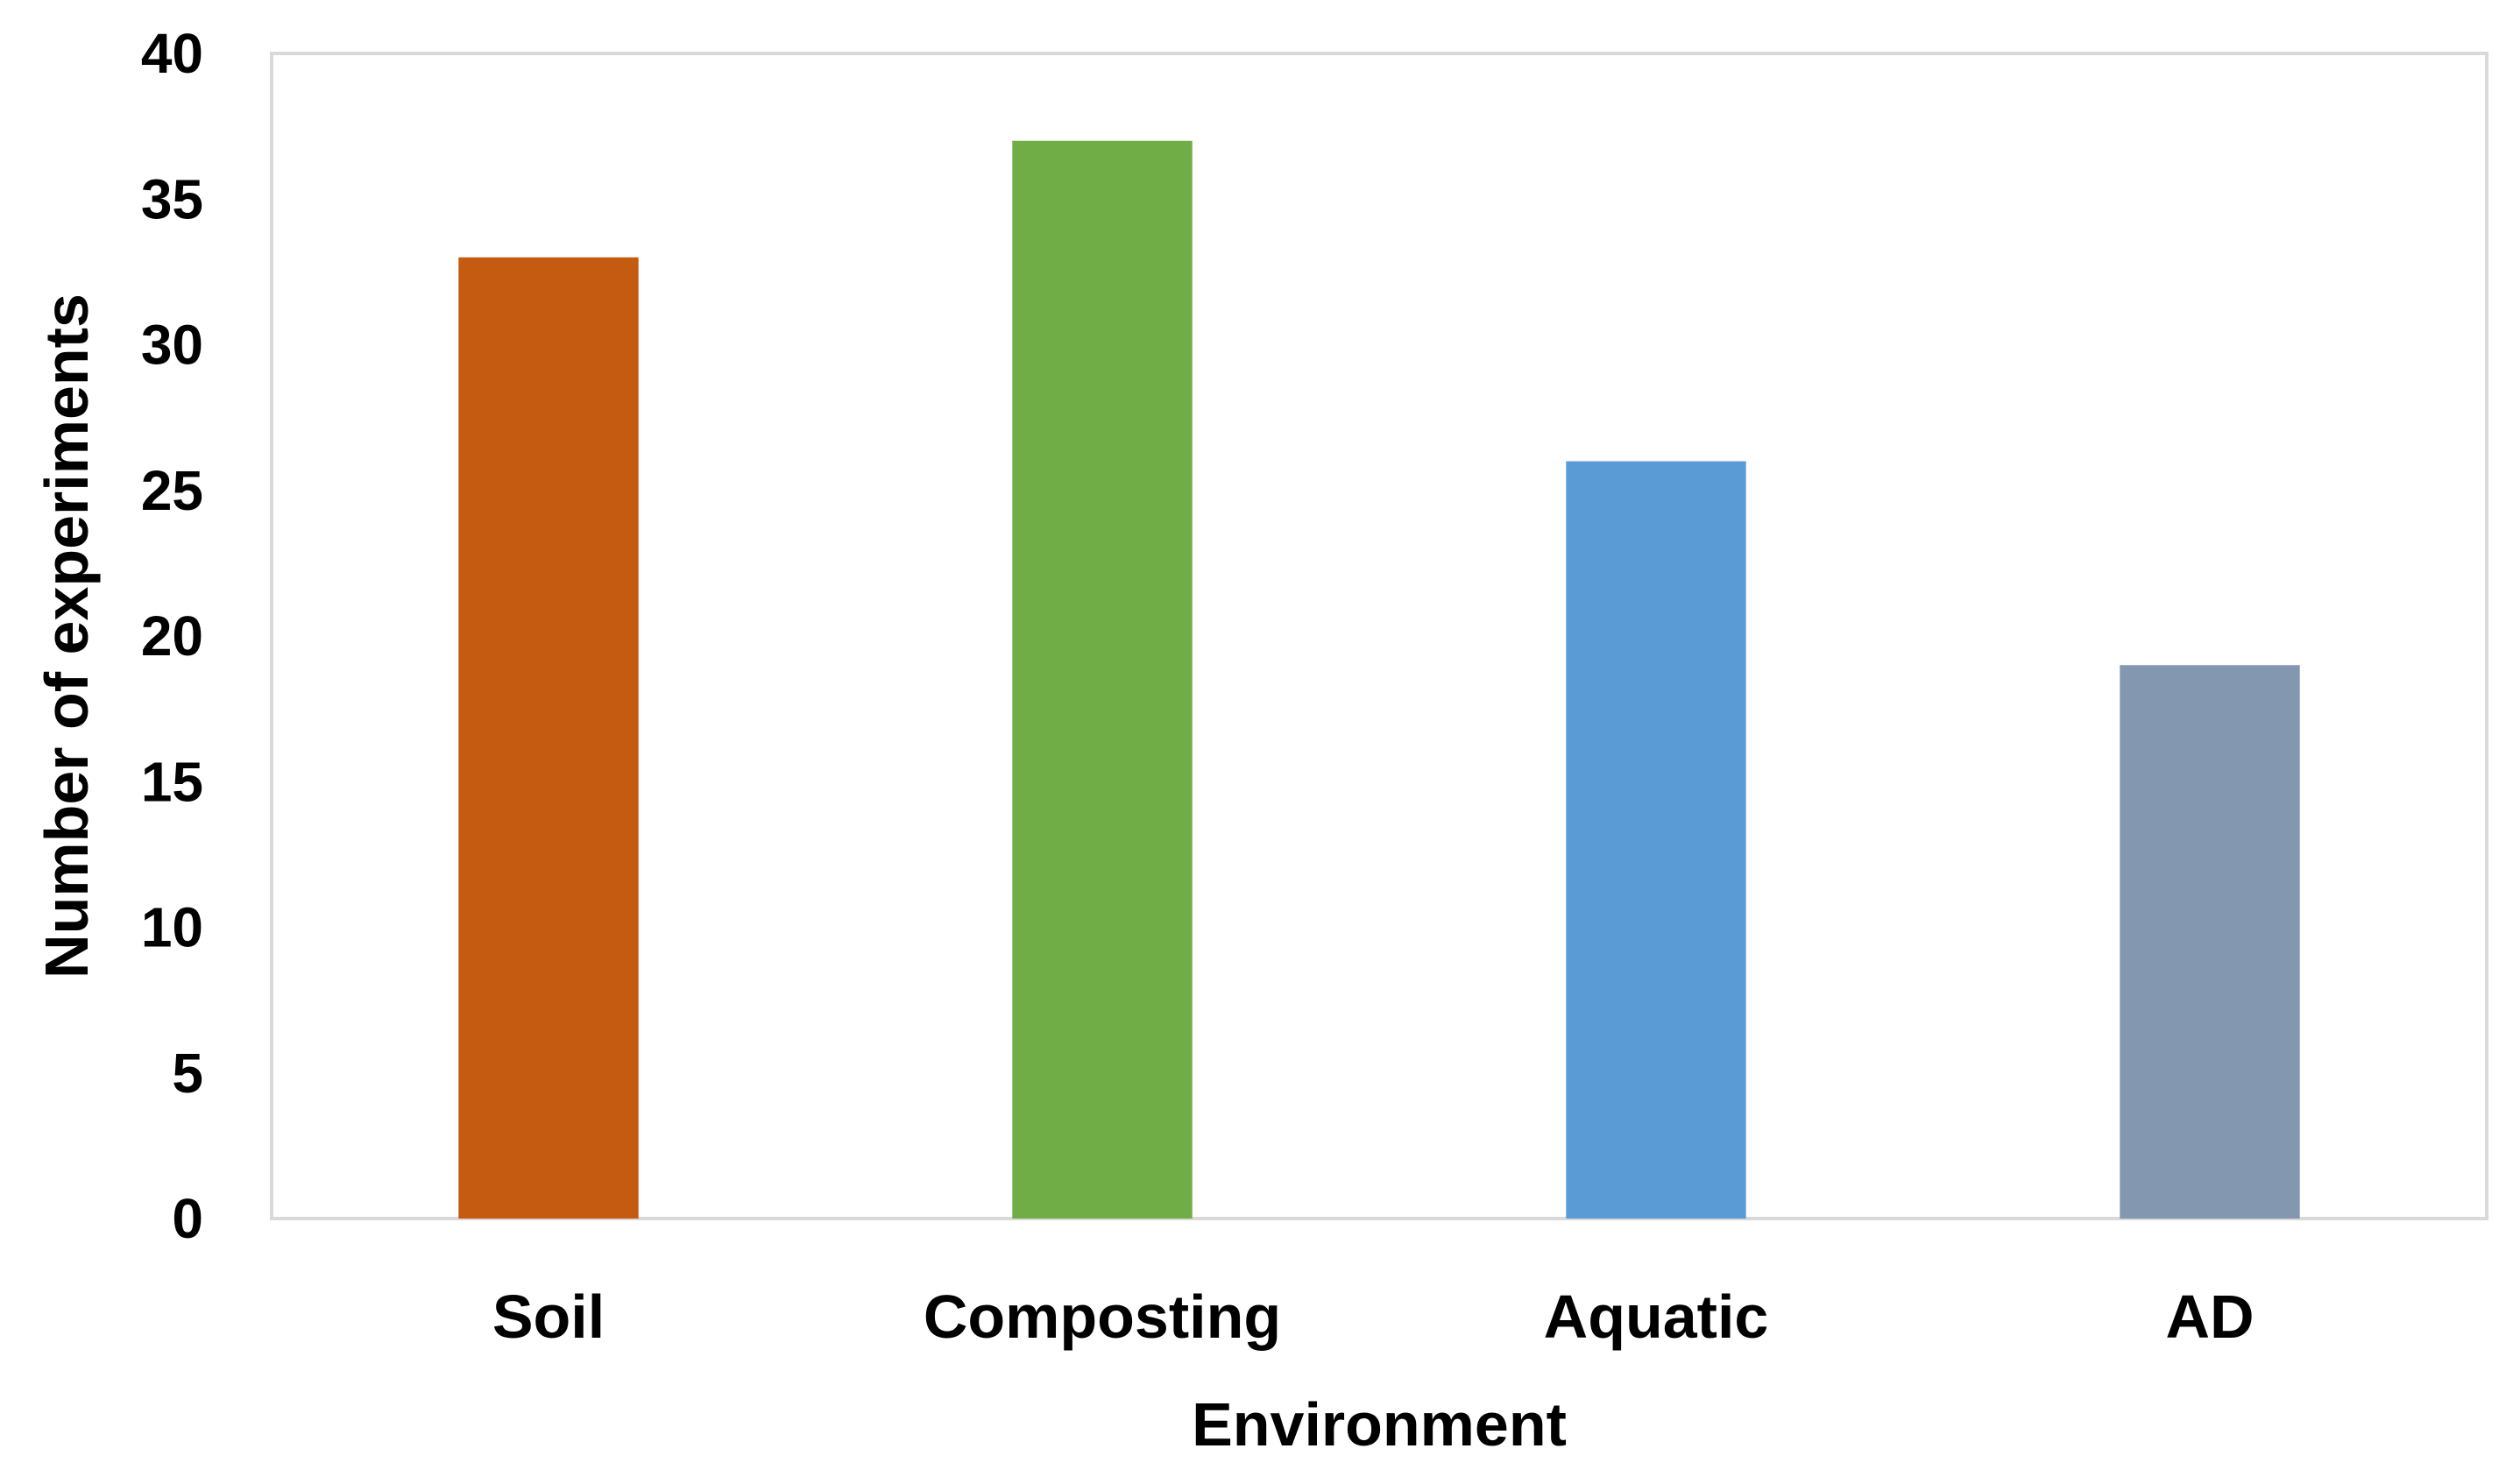 This screenshot has width=2520, height=1484. What do you see at coordinates (548, 1317) in the screenshot?
I see `x-tick-label: Soil` at bounding box center [548, 1317].